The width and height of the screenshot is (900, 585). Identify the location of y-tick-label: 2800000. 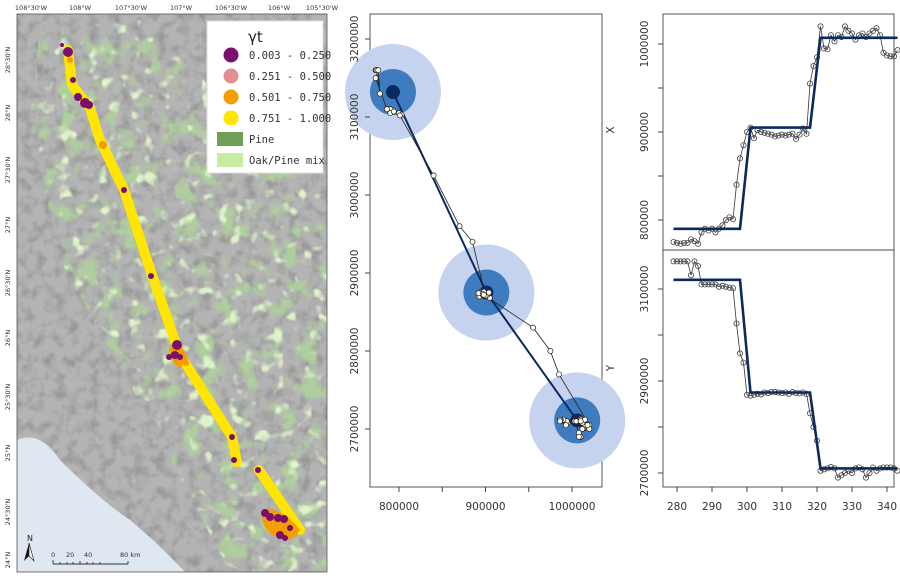
(355, 351).